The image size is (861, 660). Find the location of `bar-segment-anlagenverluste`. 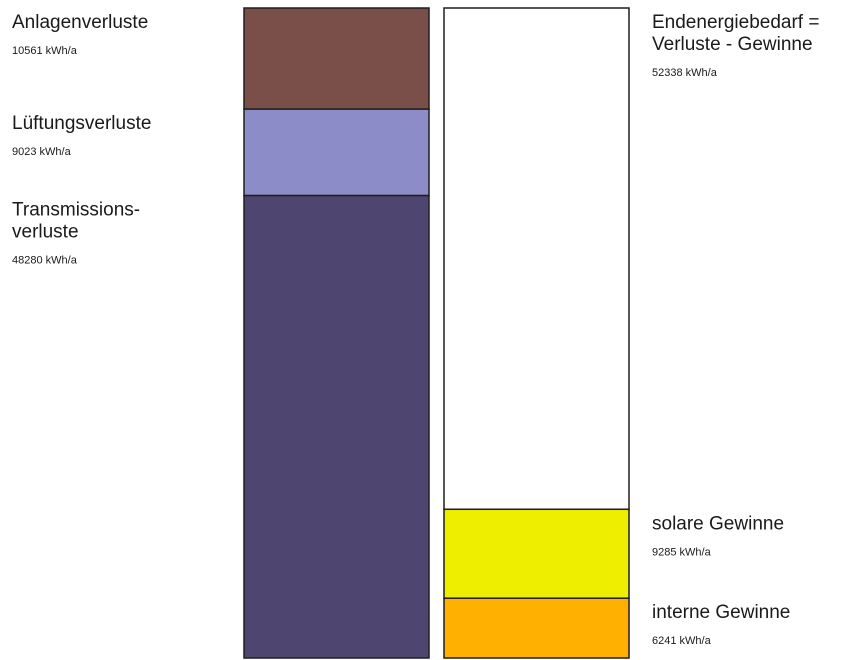

bar-segment-anlagenverluste is located at coordinates (336, 58).